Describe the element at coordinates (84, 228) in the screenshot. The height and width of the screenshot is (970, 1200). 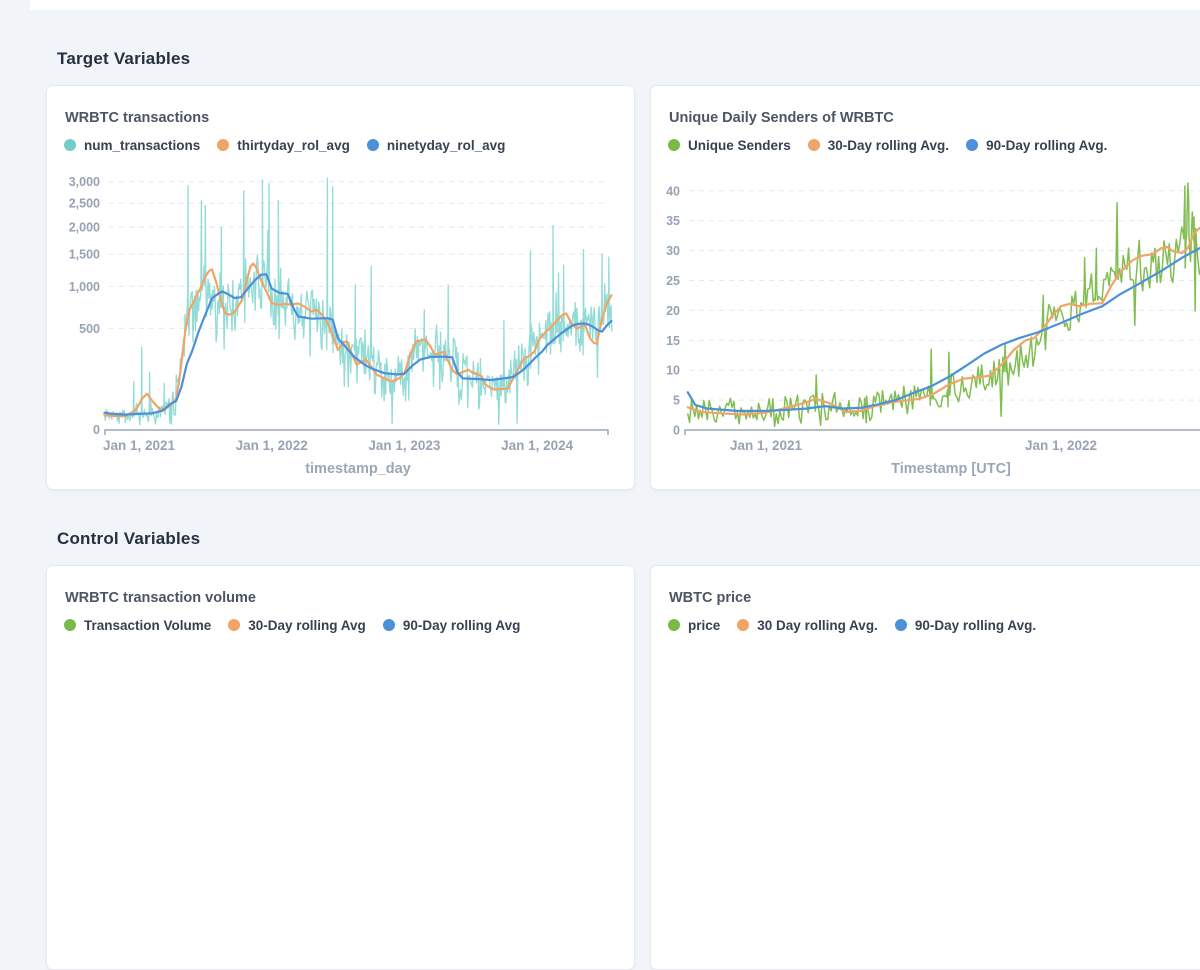
I see `y-tick-label: 2,000` at that location.